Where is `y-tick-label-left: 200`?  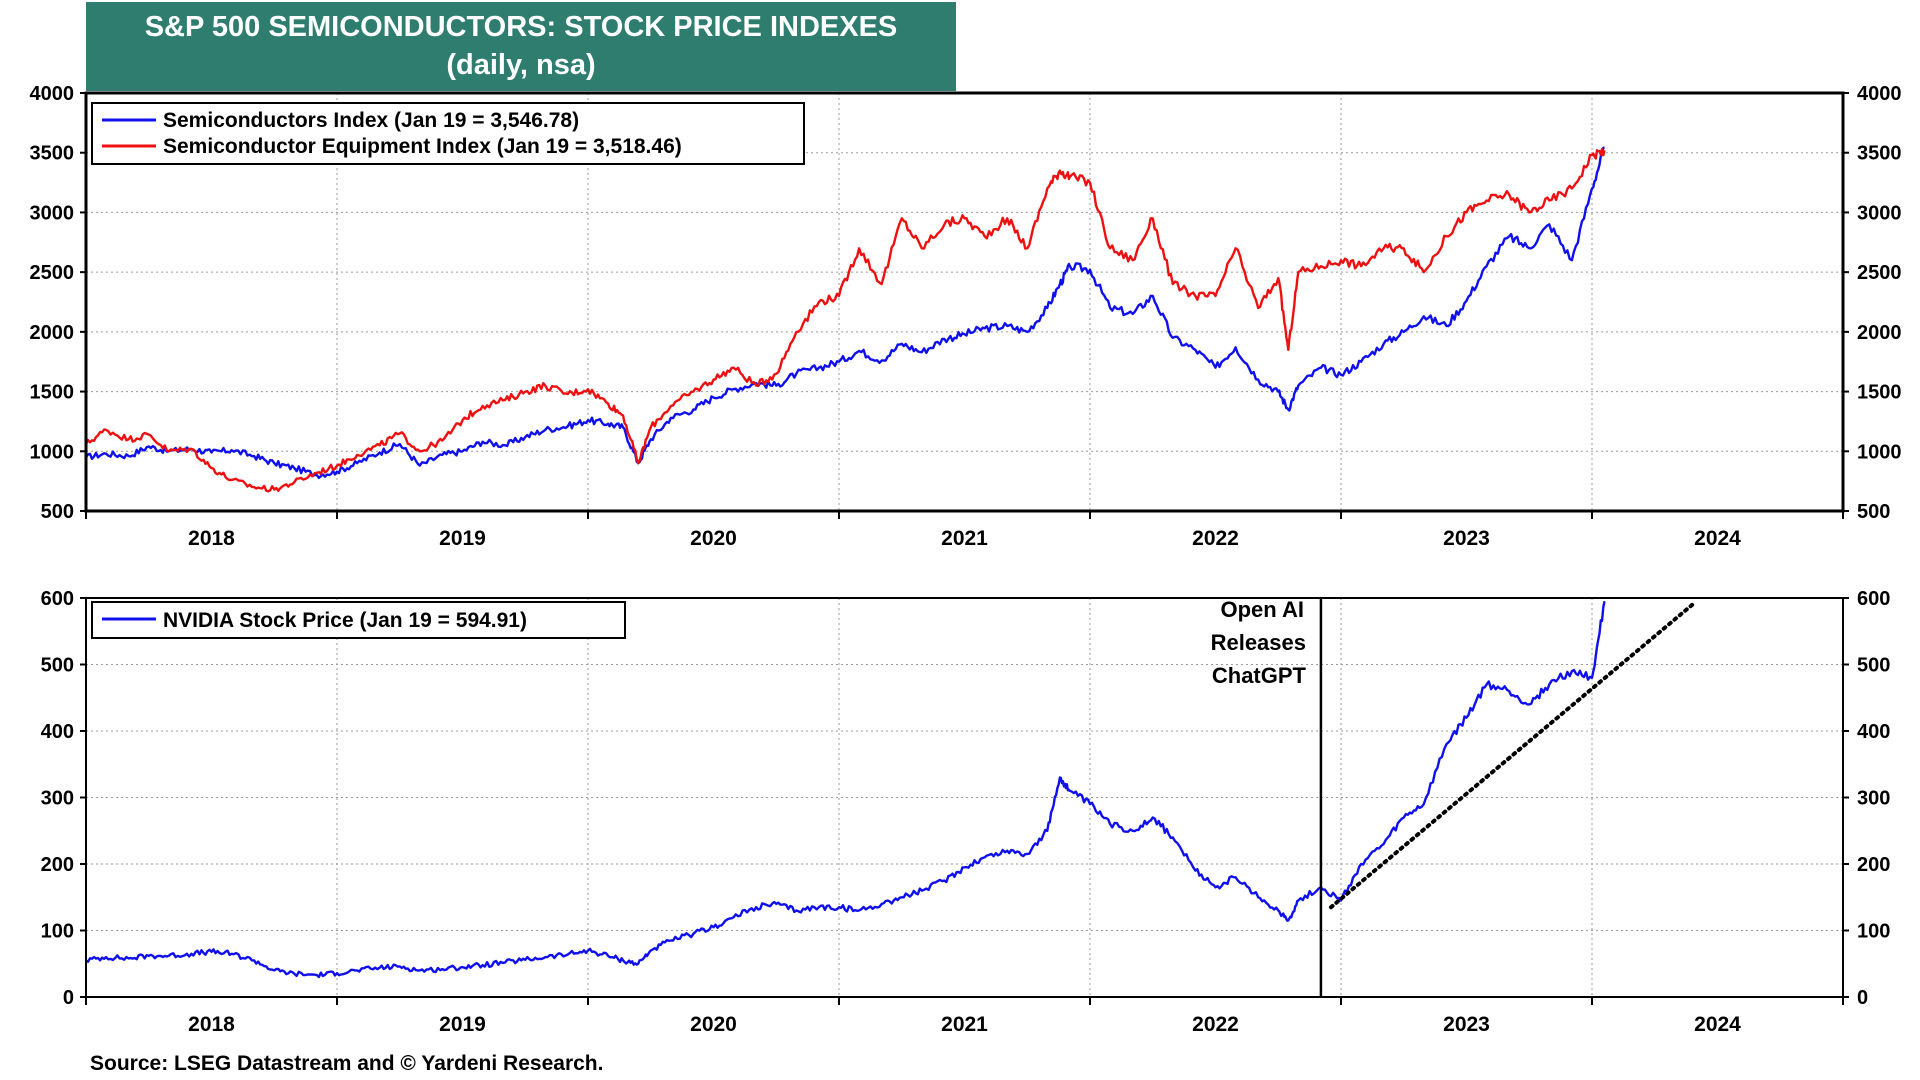
y-tick-label-left: 200 is located at coordinates (57, 865).